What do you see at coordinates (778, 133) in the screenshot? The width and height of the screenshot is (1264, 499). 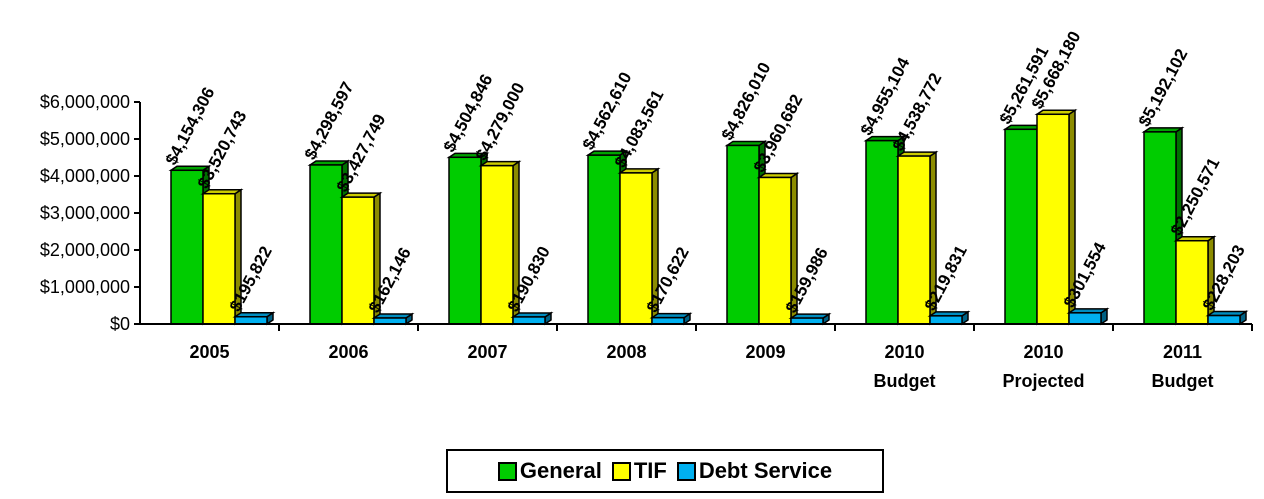 I see `data-label-tif: $3,960,682` at bounding box center [778, 133].